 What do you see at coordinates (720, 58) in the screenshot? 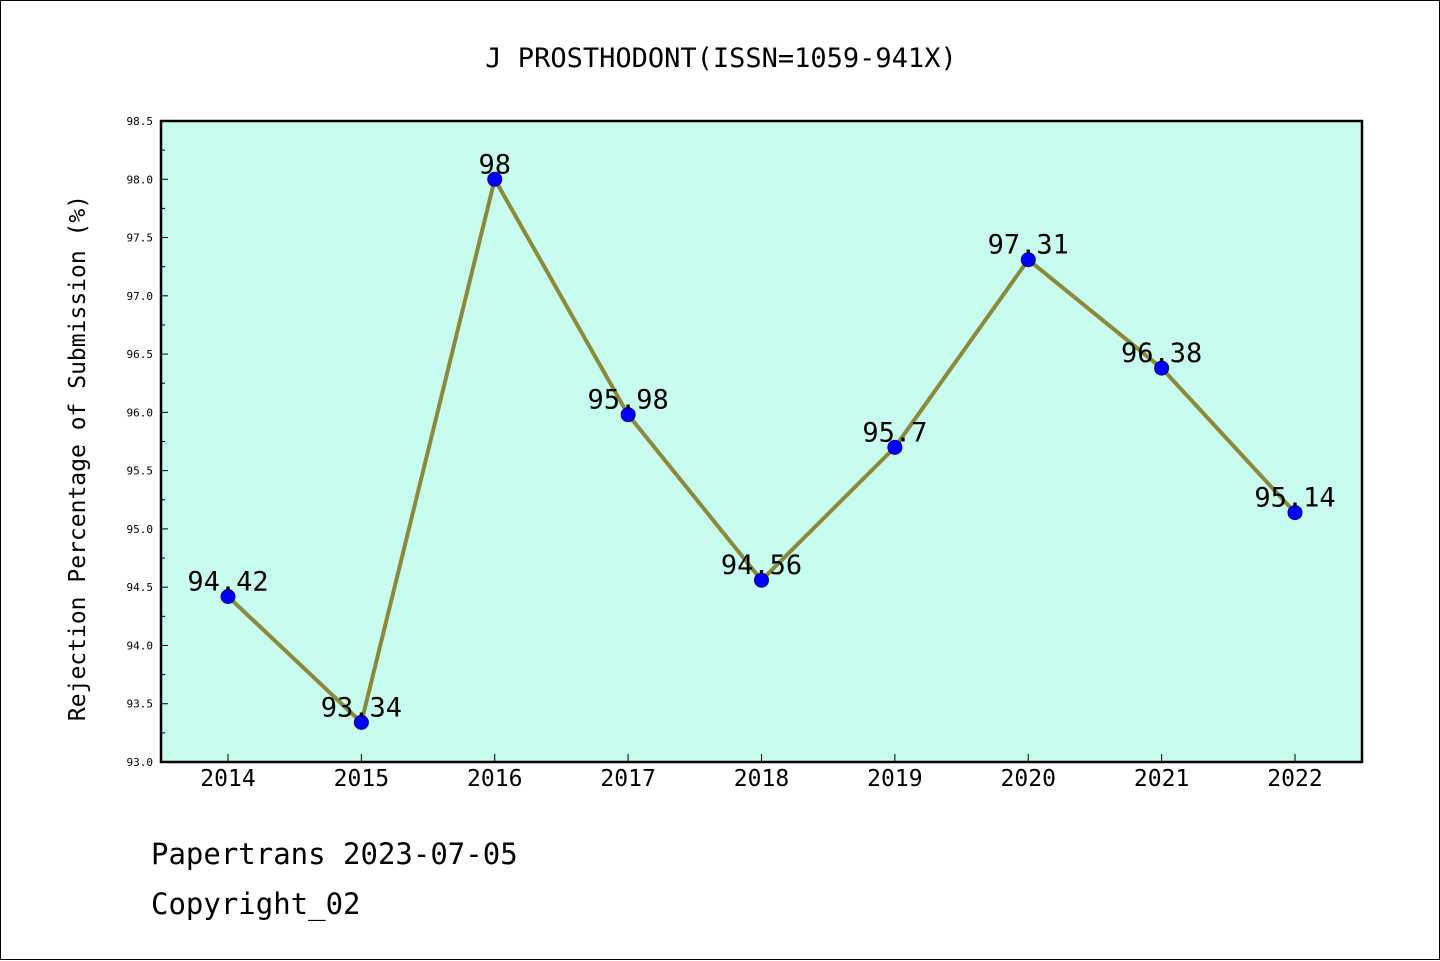
I see `chart-title: J PROSTHODONT(ISSN=1059-941X)` at bounding box center [720, 58].